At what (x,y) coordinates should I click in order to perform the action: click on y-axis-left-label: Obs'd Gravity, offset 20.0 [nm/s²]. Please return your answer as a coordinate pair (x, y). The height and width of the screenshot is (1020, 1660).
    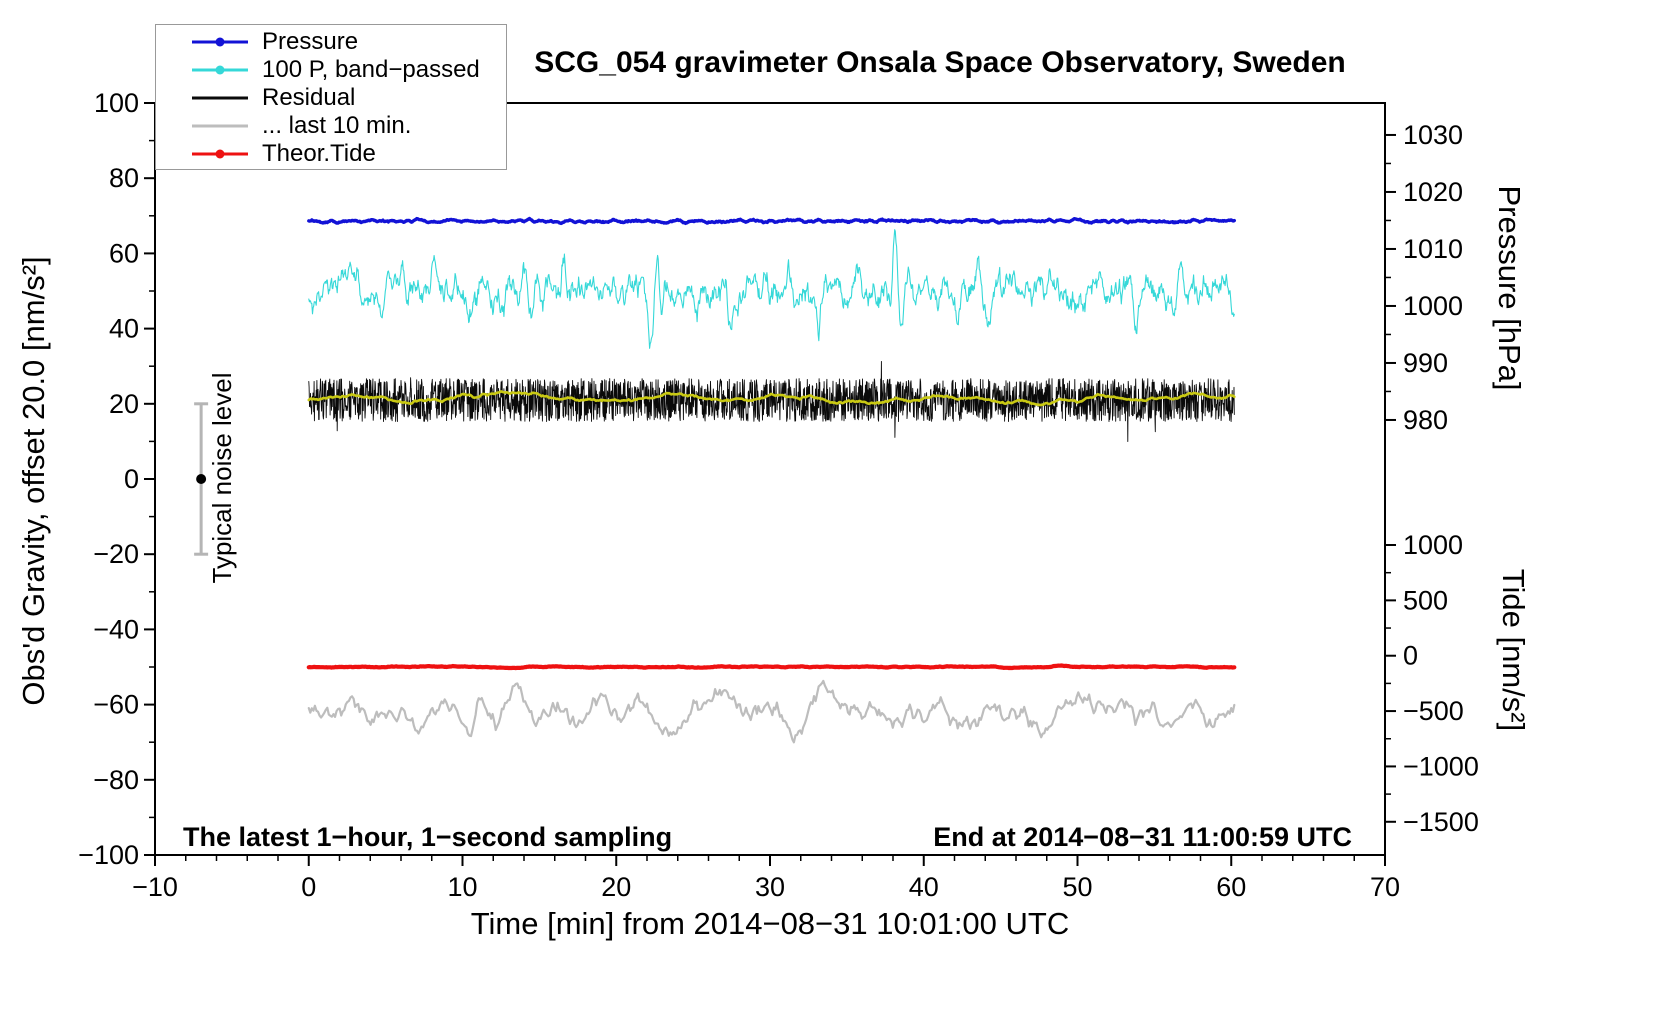
    Looking at the image, I should click on (33, 481).